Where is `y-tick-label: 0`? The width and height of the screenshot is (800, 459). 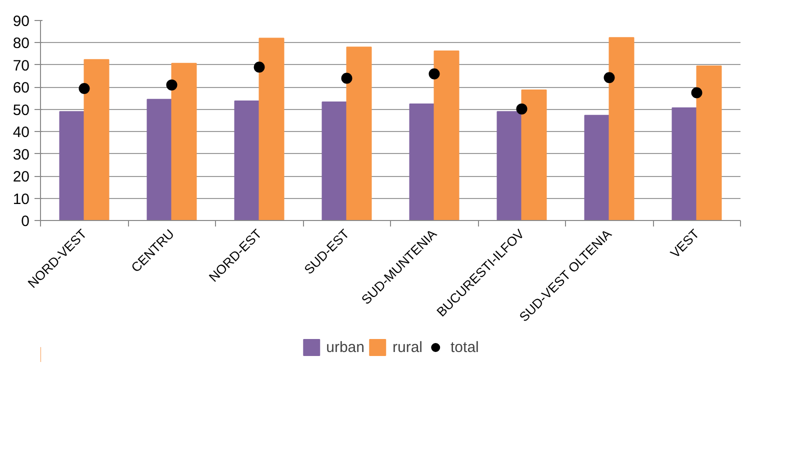 y-tick-label: 0 is located at coordinates (25, 221).